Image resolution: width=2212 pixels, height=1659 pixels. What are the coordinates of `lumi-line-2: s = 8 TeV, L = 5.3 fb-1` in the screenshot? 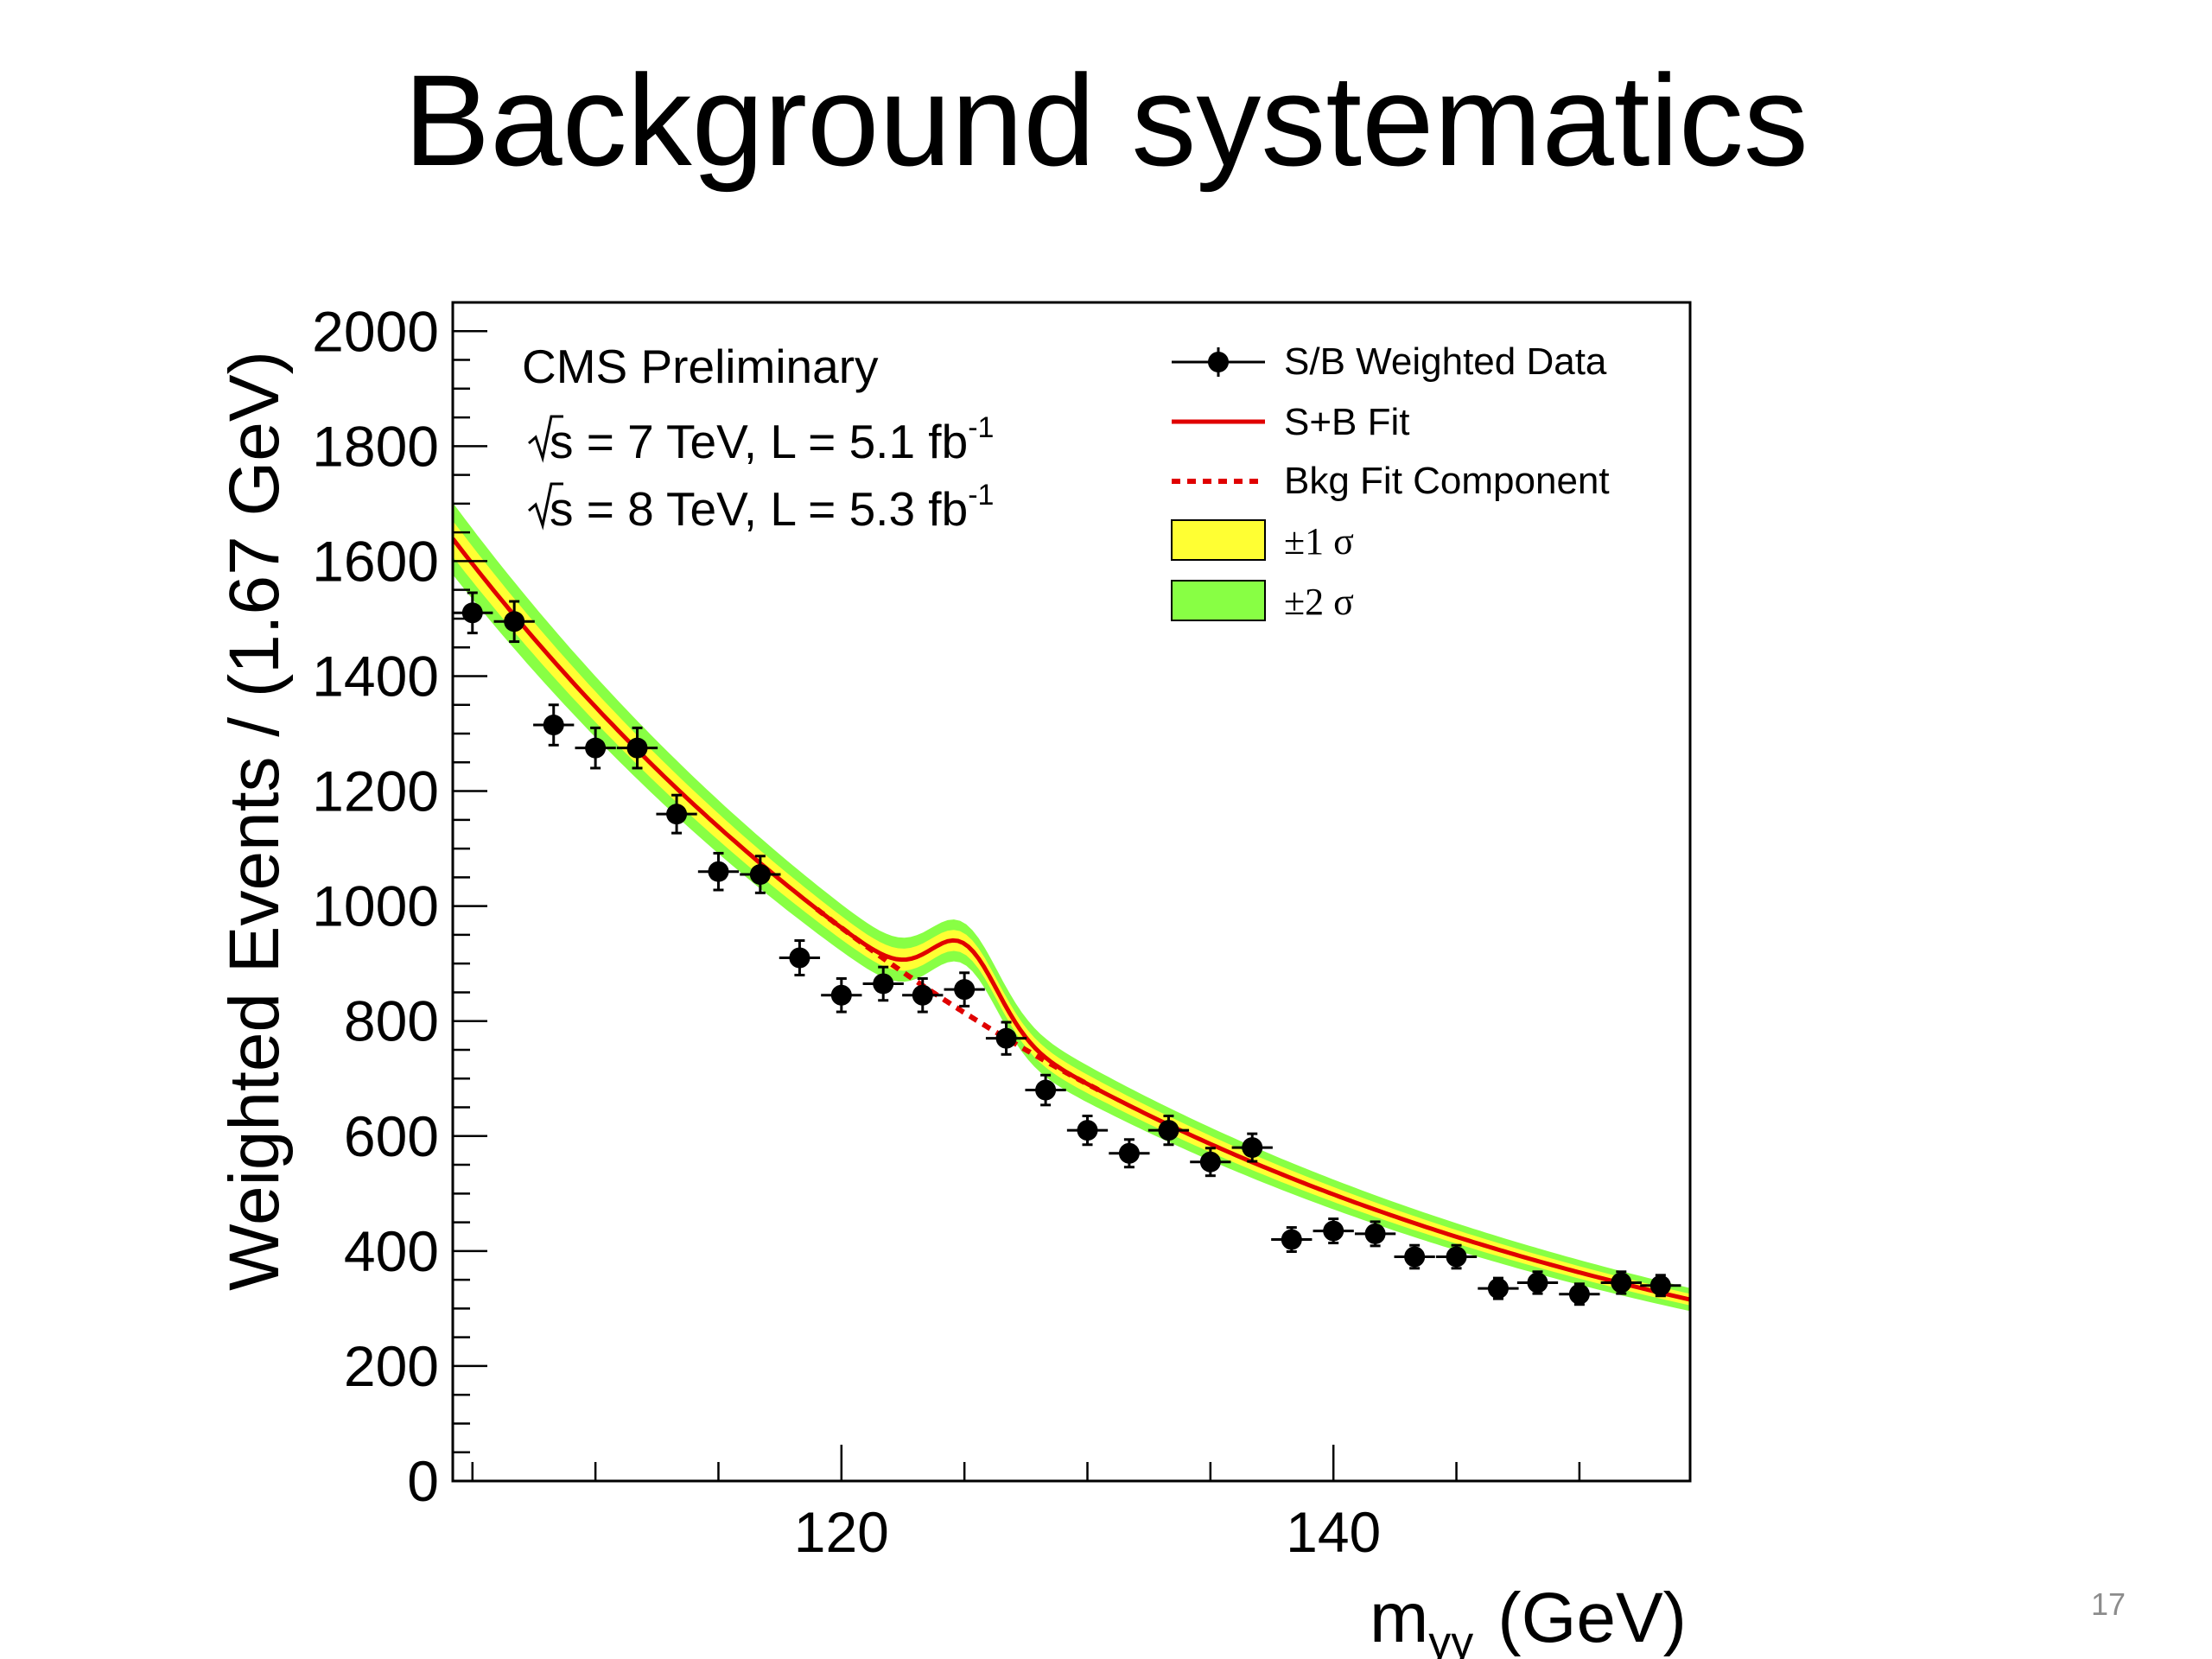 It's located at (761, 507).